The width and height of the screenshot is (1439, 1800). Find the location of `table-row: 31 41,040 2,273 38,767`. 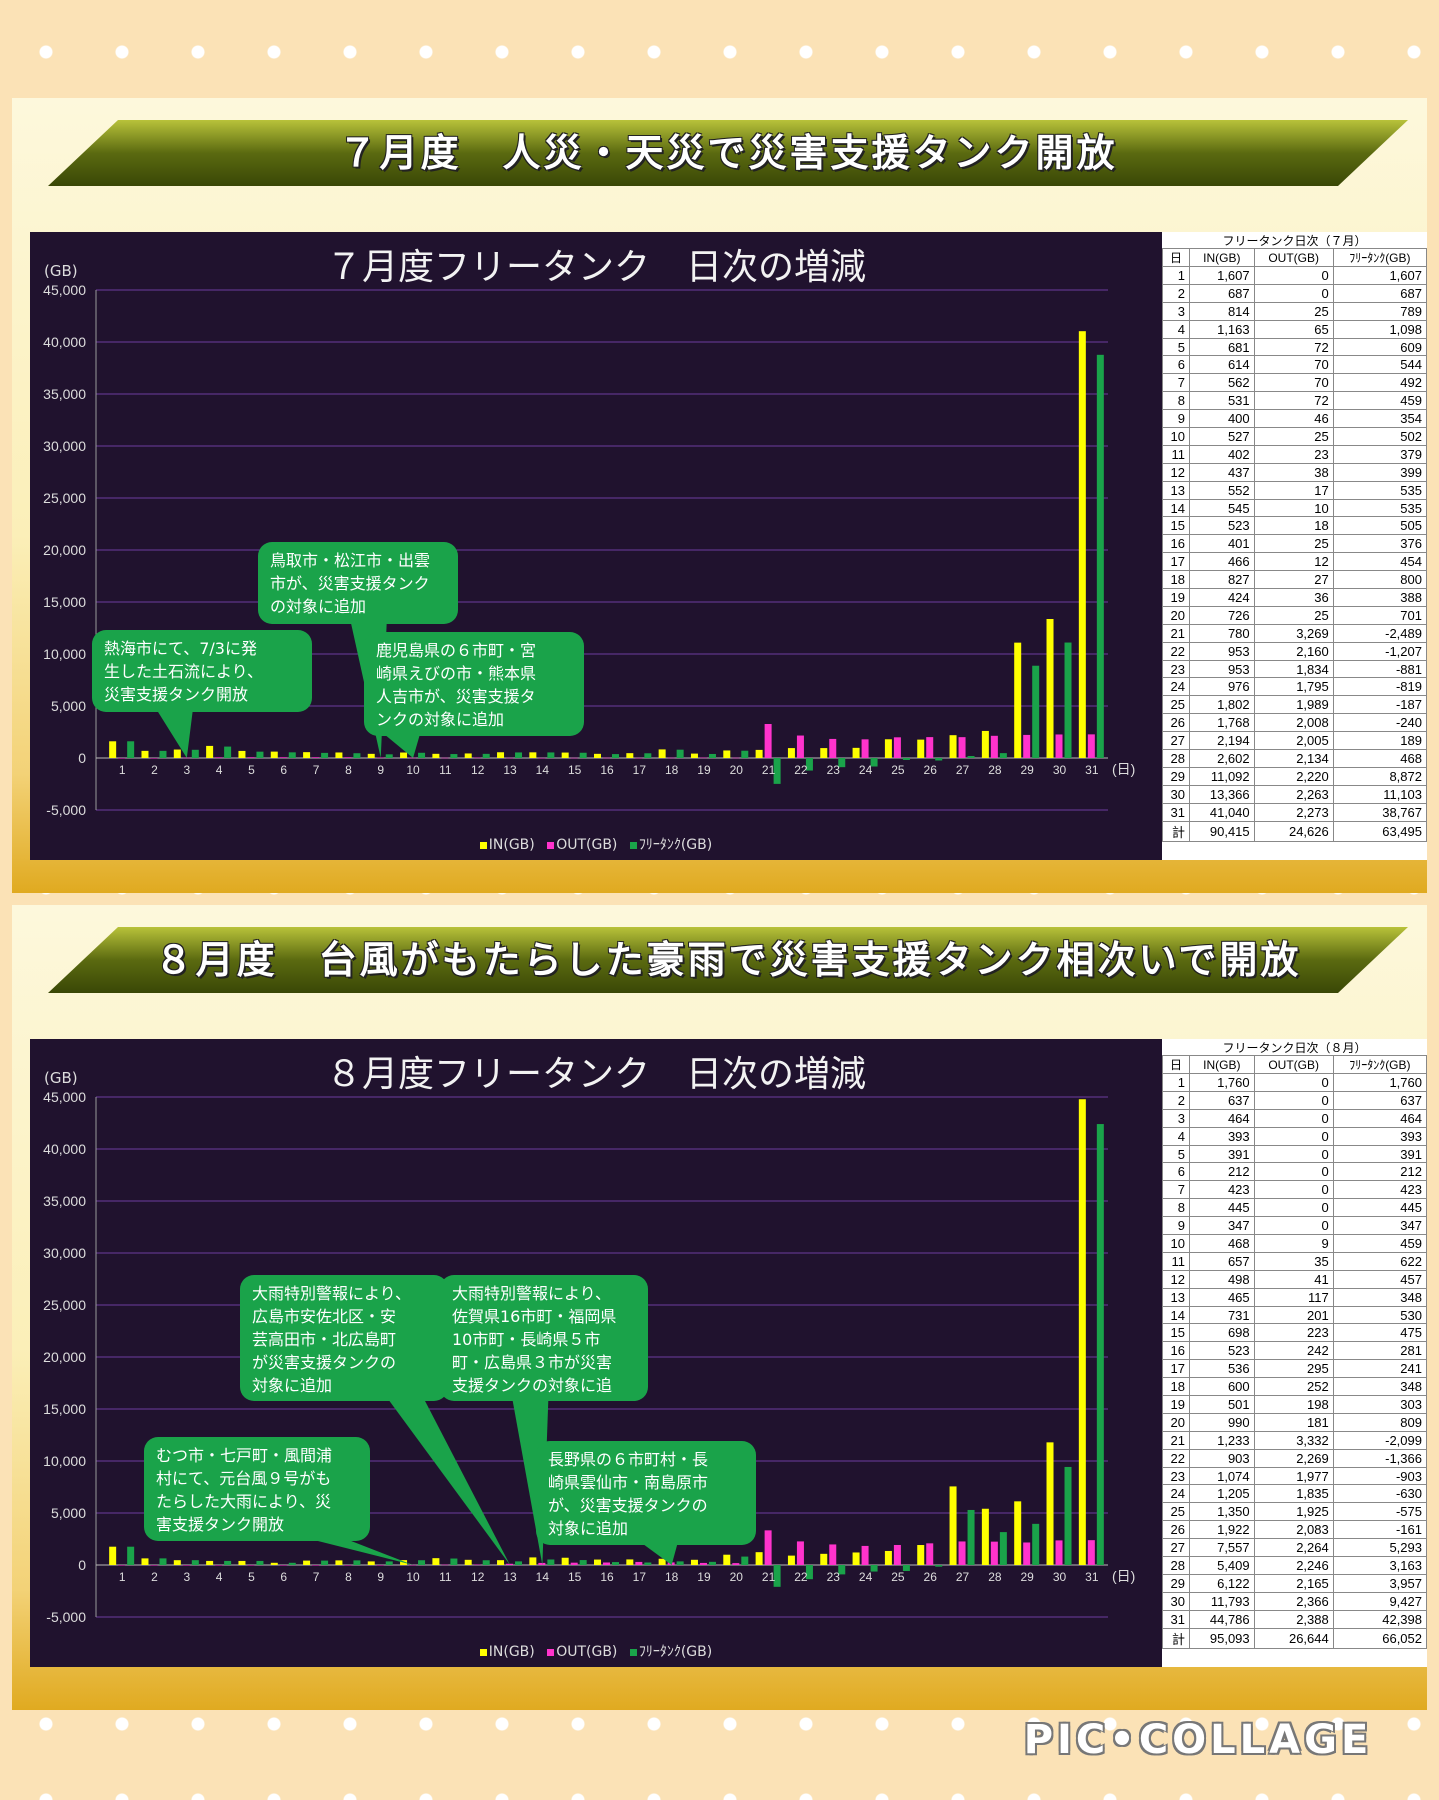

table-row: 31 41,040 2,273 38,767 is located at coordinates (1295, 812).